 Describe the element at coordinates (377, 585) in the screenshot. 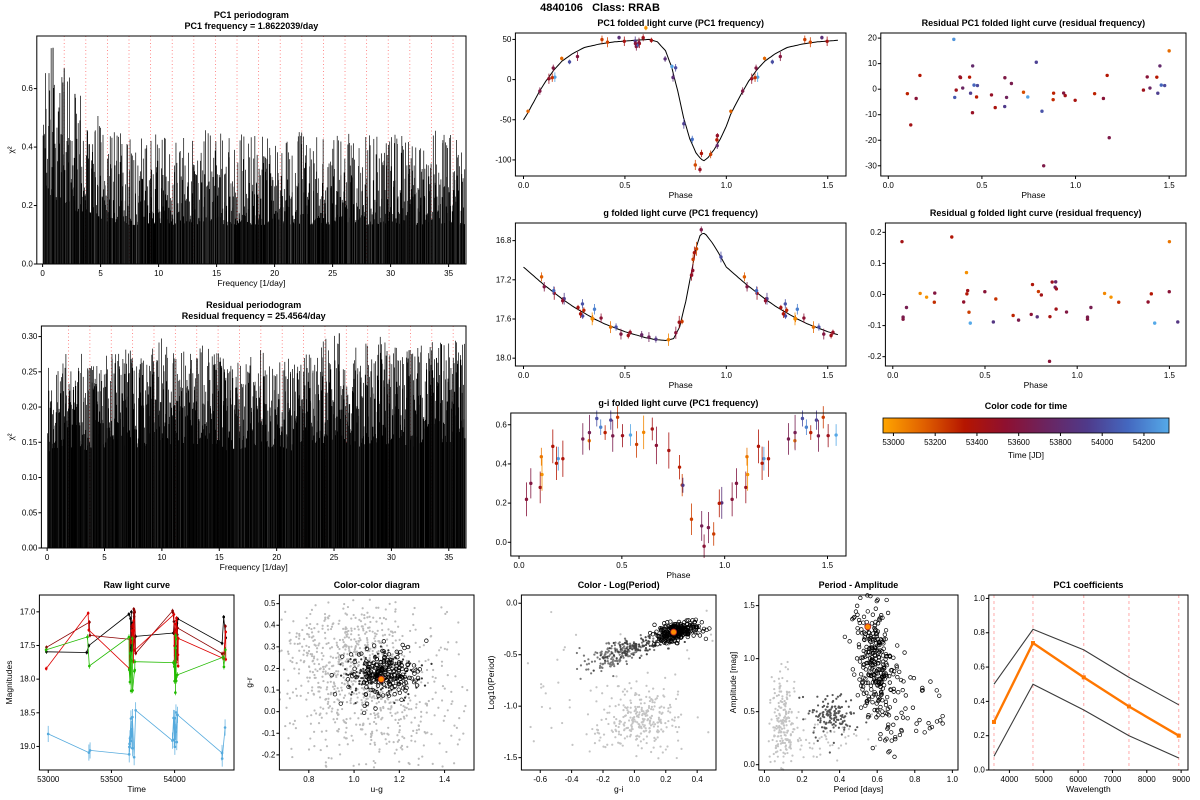

I see `svg-text: Color-color diagram` at that location.